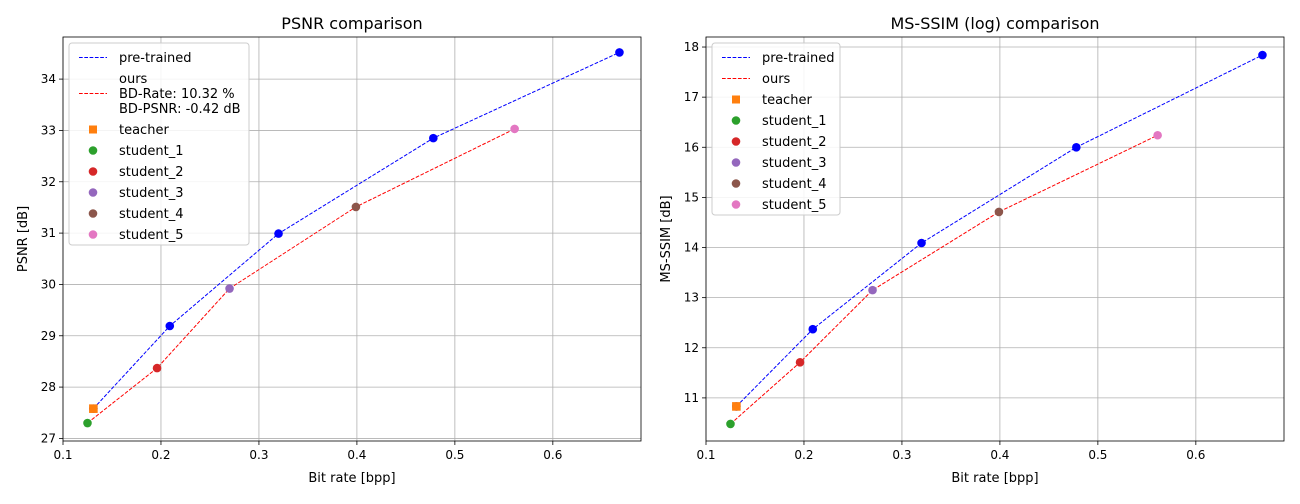  Describe the element at coordinates (180, 109) in the screenshot. I see `legend-label-line: BD-PSNR: -0.42 dB` at that location.